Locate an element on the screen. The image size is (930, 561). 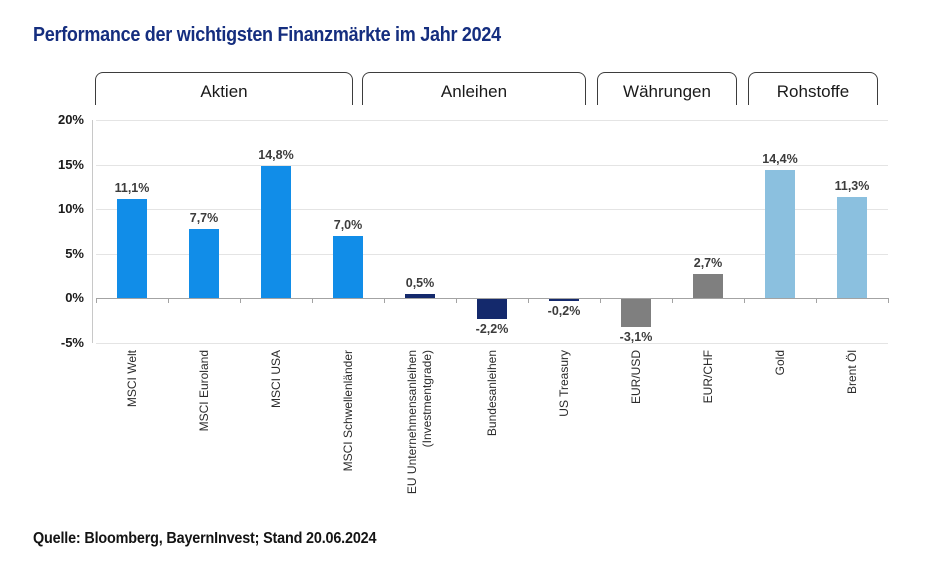
y-tick-label: 10% is located at coordinates (70, 208).